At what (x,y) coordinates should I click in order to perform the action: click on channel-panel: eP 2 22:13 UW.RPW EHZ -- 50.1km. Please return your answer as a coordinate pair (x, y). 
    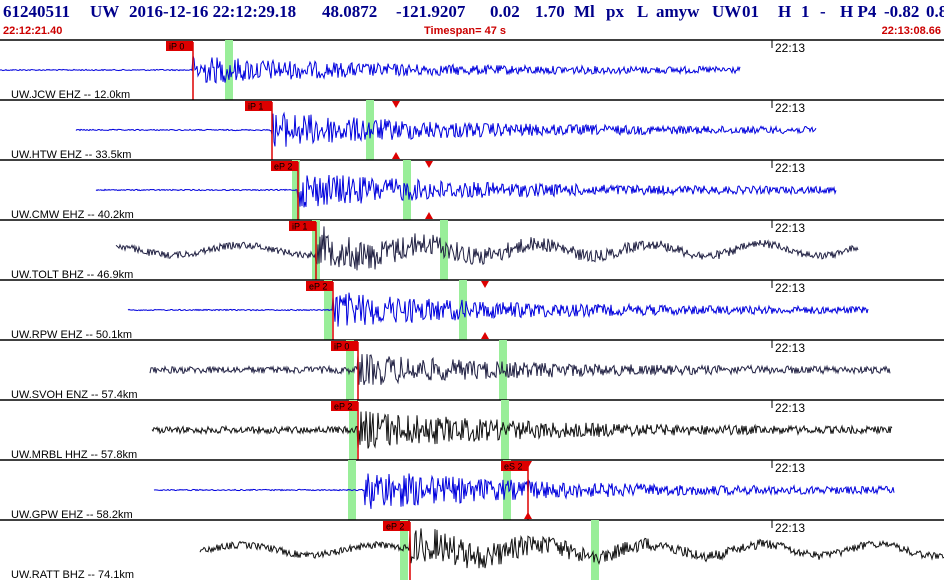
    Looking at the image, I should click on (472, 310).